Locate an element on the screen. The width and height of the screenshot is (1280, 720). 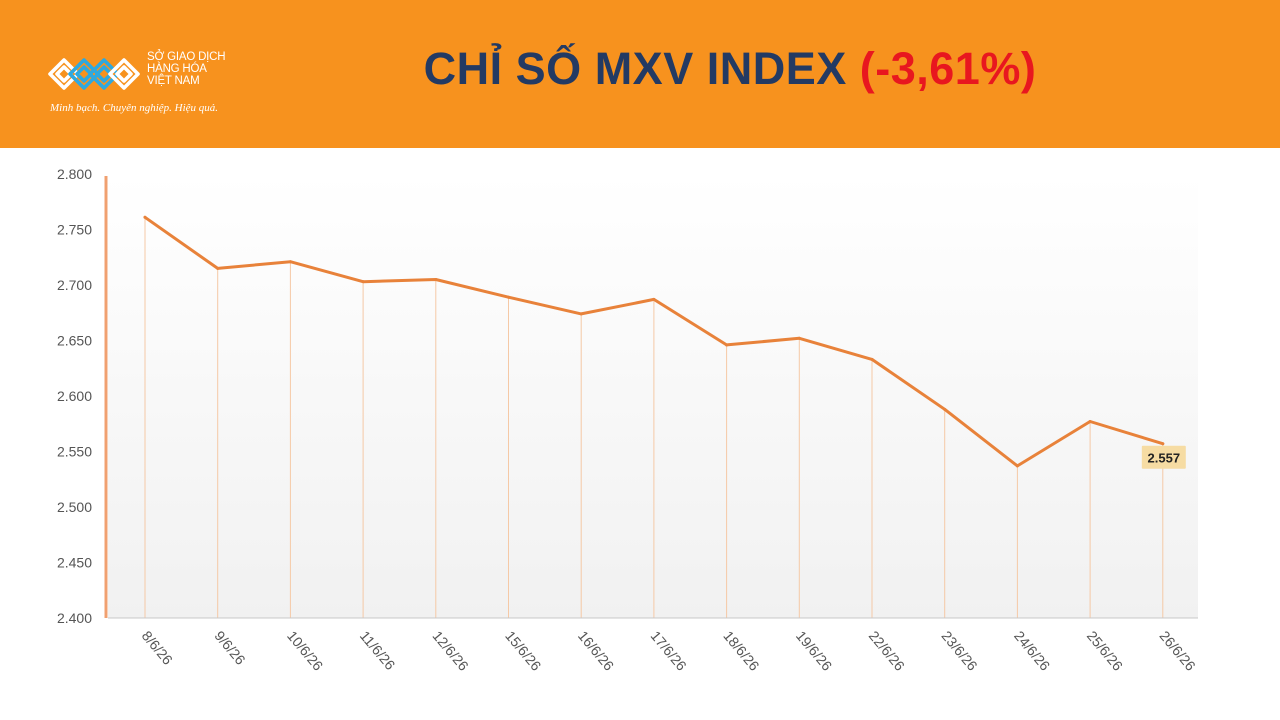
logo-line-2: HÀNG HÓA is located at coordinates (177, 69).